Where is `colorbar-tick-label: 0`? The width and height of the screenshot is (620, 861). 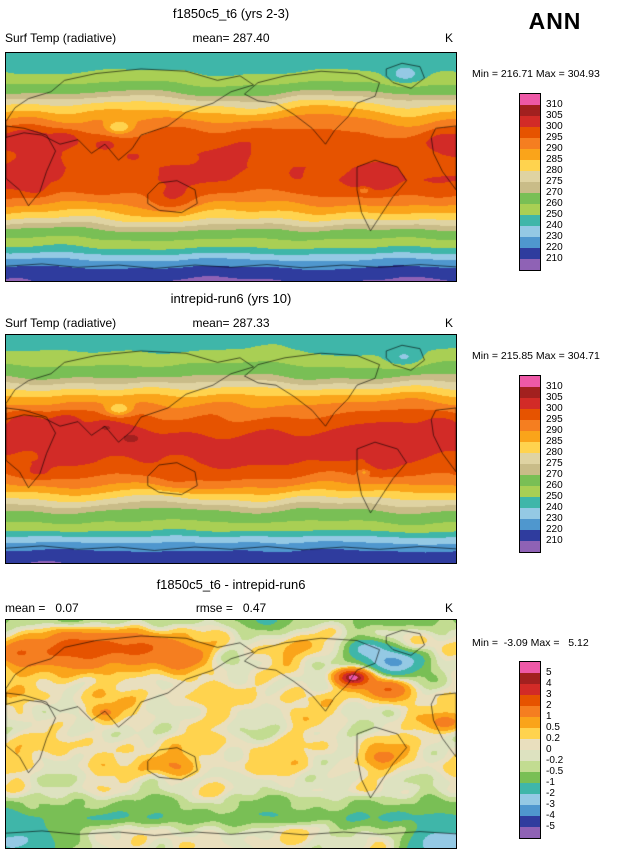 colorbar-tick-label: 0 is located at coordinates (549, 749).